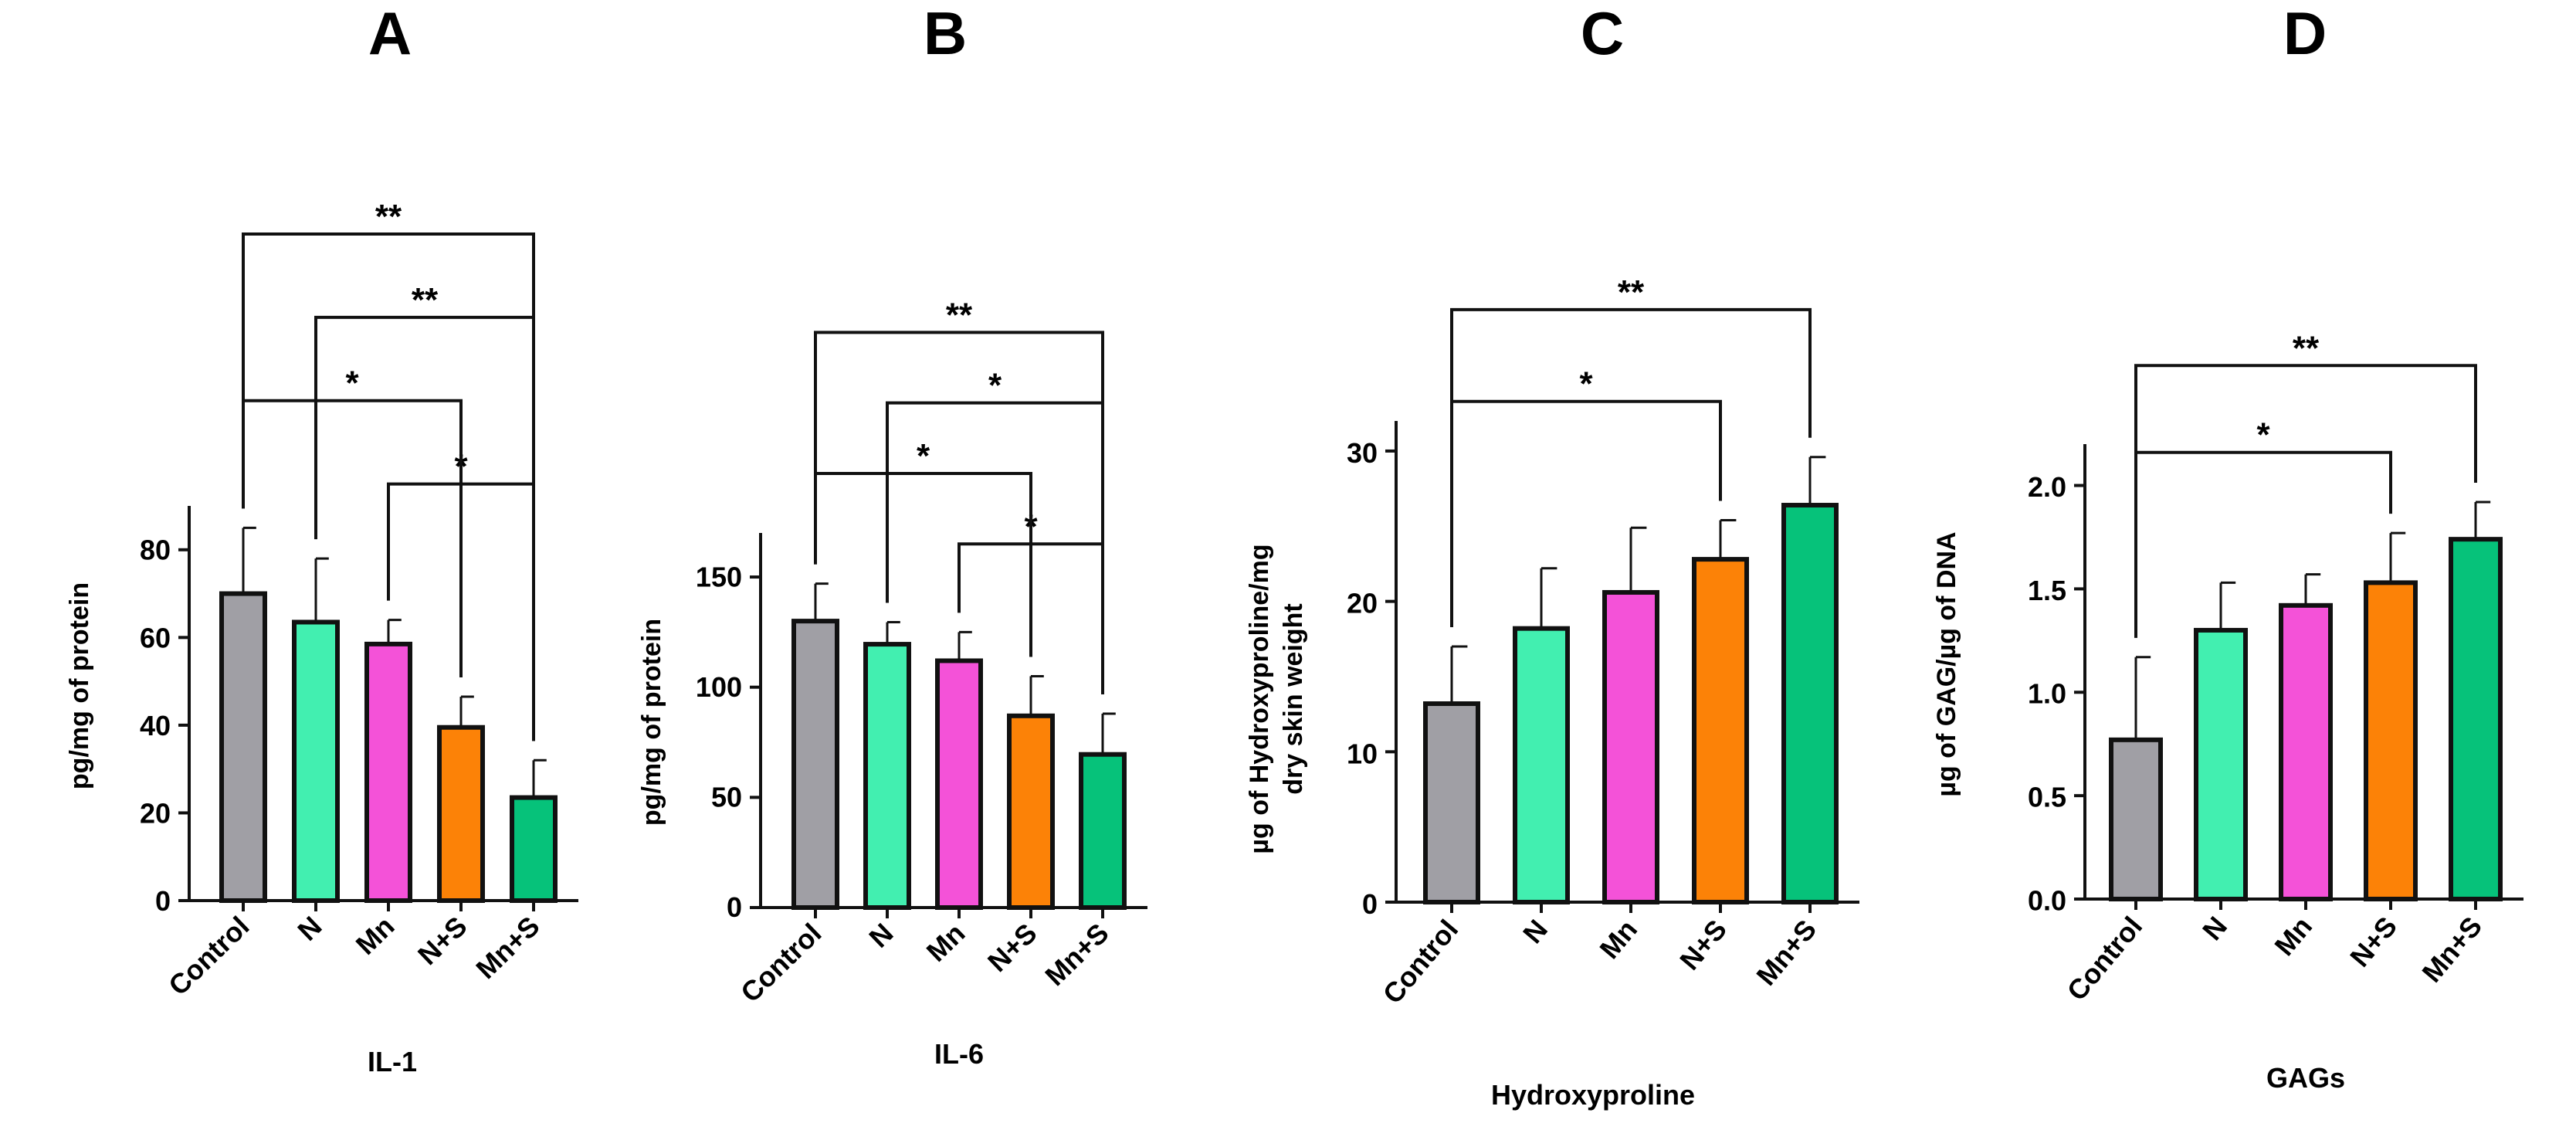 This screenshot has height=1130, width=2576. What do you see at coordinates (1259, 698) in the screenshot?
I see `panel-c-y-axis-title-line-1: µg of Hydroxyproline/mg` at bounding box center [1259, 698].